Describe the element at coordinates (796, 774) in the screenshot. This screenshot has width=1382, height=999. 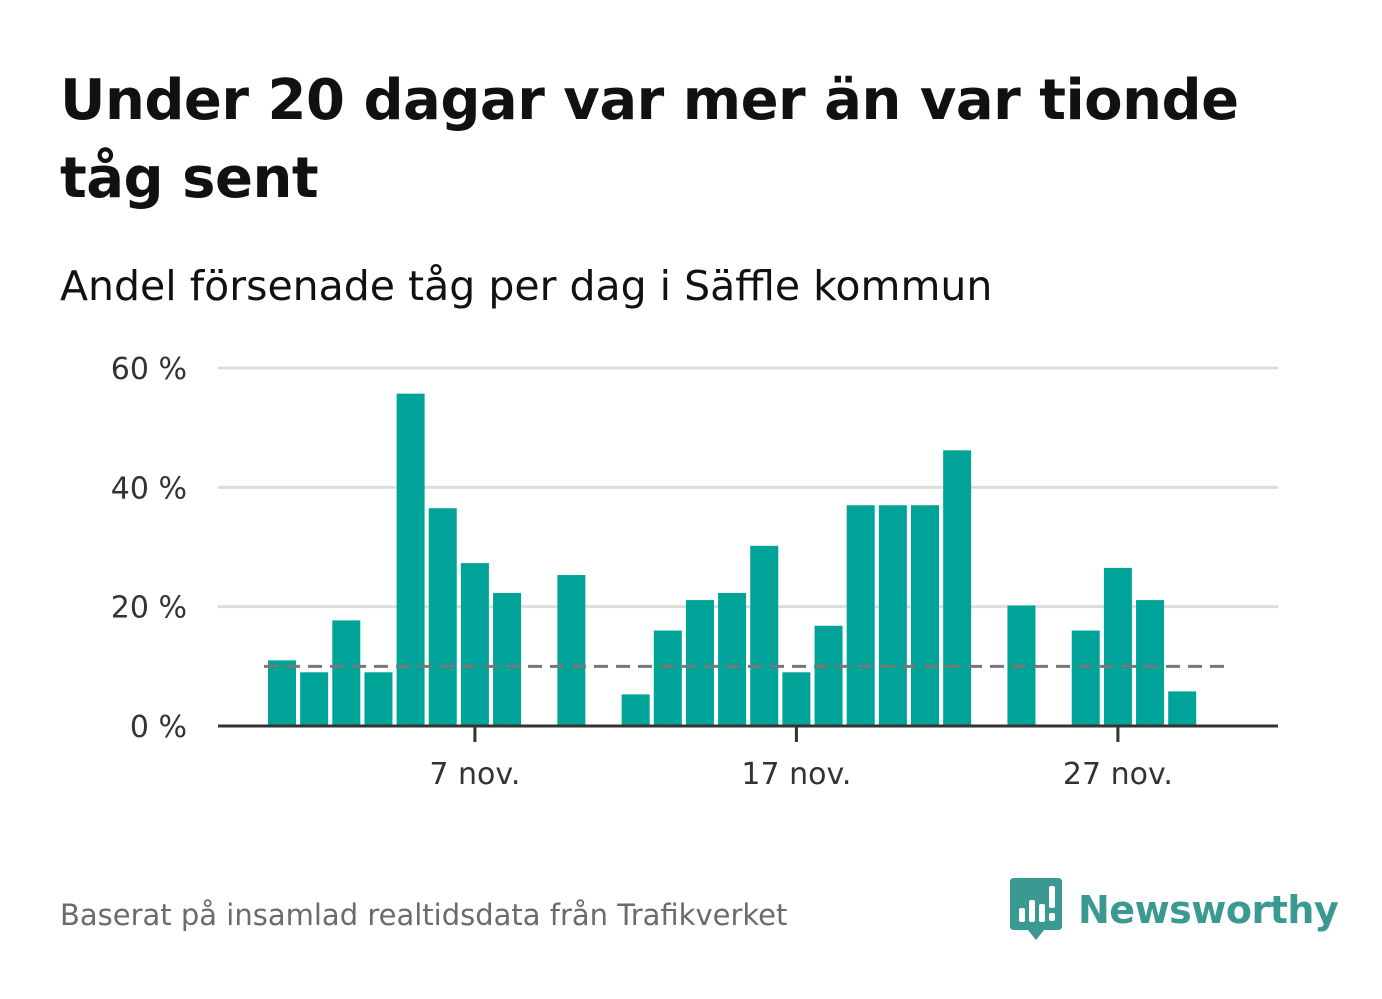
I see `x-tick-label: 17 nov.` at that location.